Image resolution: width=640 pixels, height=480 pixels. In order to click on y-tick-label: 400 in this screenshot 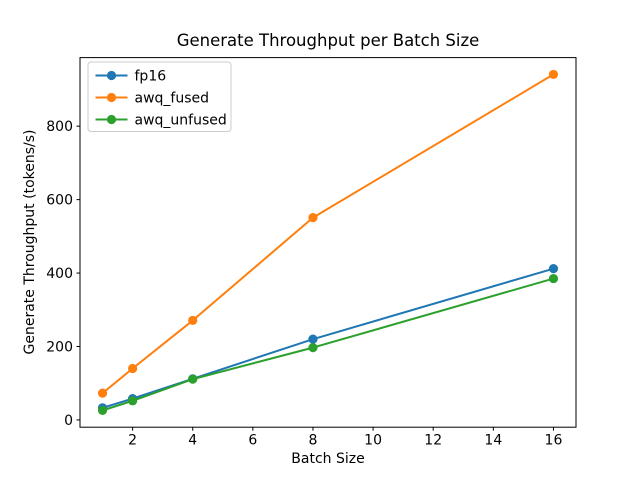, I will do `click(59, 274)`.